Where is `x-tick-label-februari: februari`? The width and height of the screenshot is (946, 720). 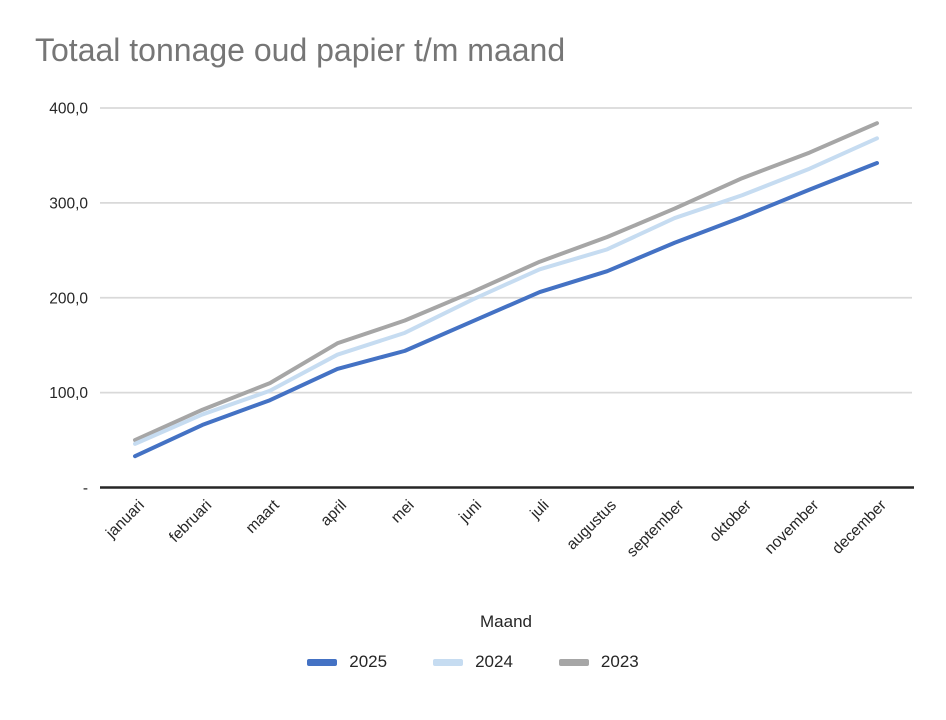
x-tick-label-februari: februari is located at coordinates (190, 521).